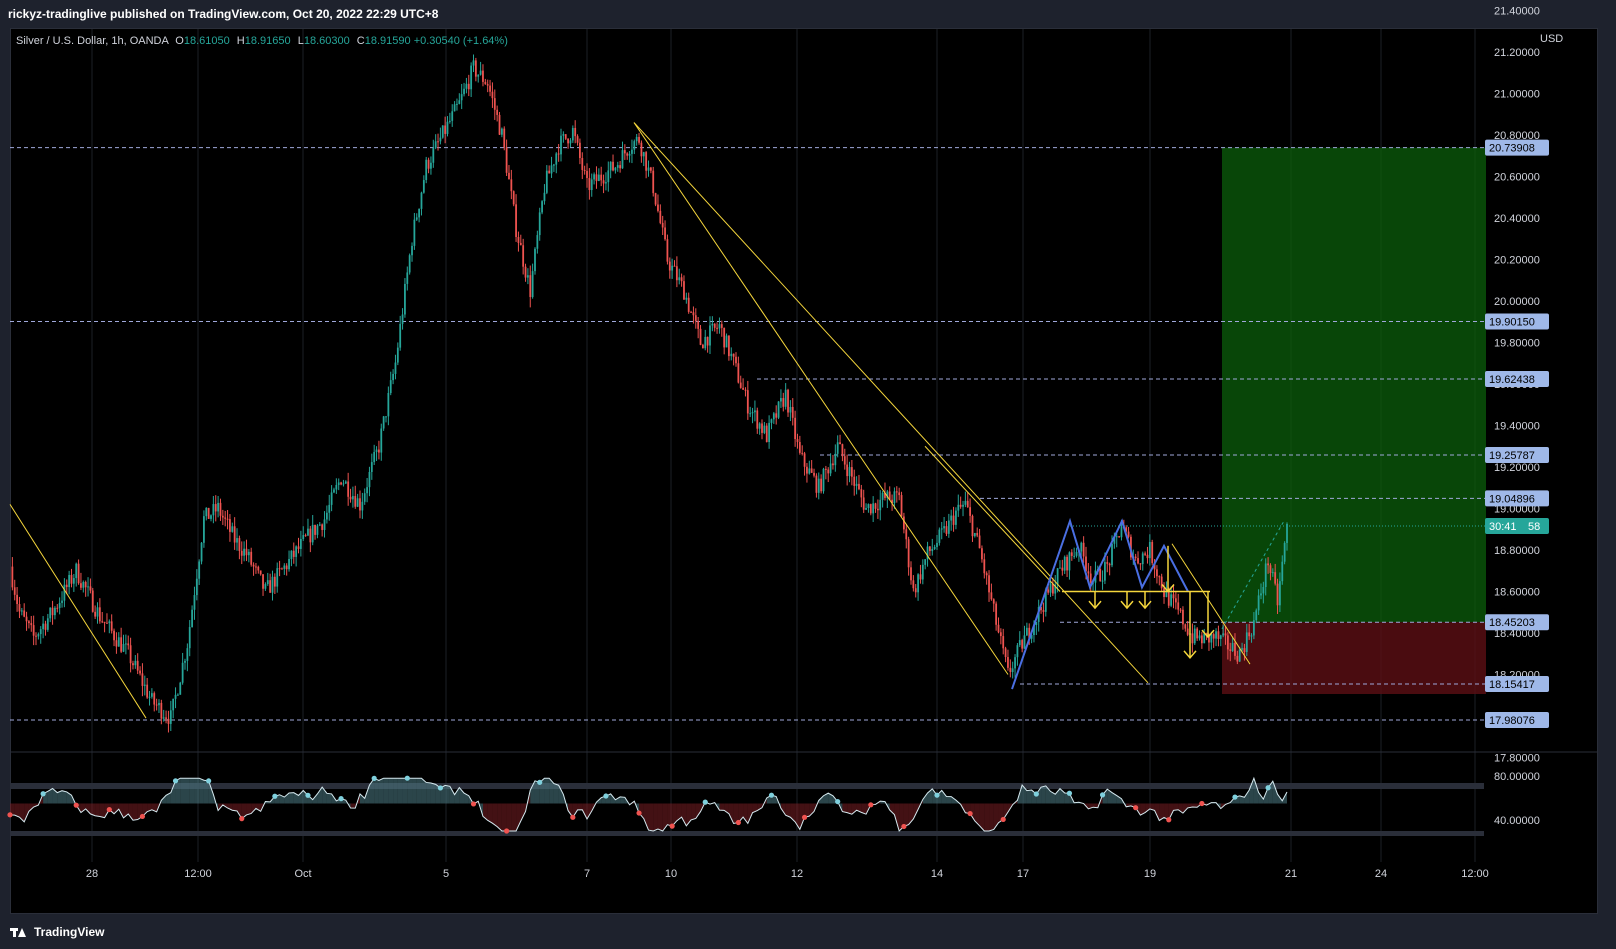 The width and height of the screenshot is (1616, 949). I want to click on current-price-tag, so click(1517, 525).